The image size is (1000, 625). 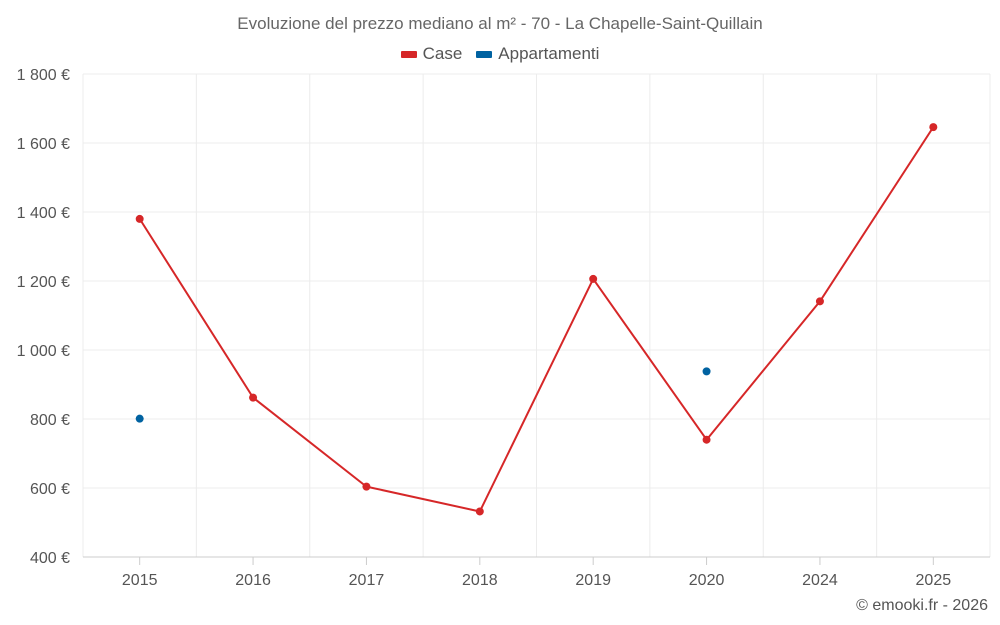 I want to click on legend-label-appartamenti: Appartamenti, so click(x=549, y=53).